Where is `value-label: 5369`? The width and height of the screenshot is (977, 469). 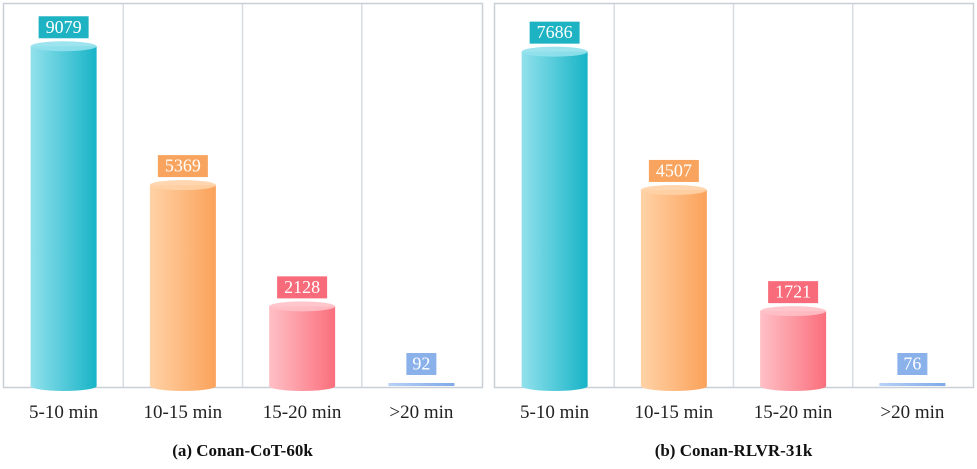 value-label: 5369 is located at coordinates (183, 166).